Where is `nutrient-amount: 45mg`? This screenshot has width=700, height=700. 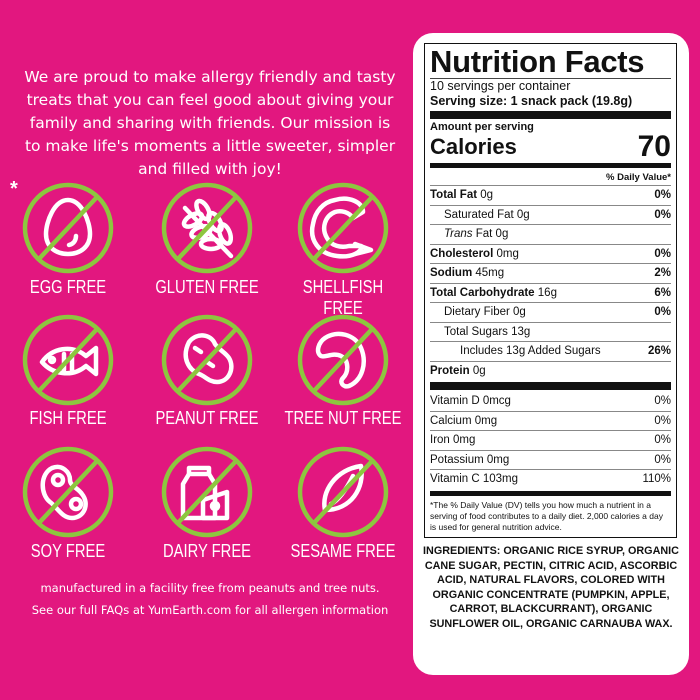
nutrient-amount: 45mg is located at coordinates (490, 273).